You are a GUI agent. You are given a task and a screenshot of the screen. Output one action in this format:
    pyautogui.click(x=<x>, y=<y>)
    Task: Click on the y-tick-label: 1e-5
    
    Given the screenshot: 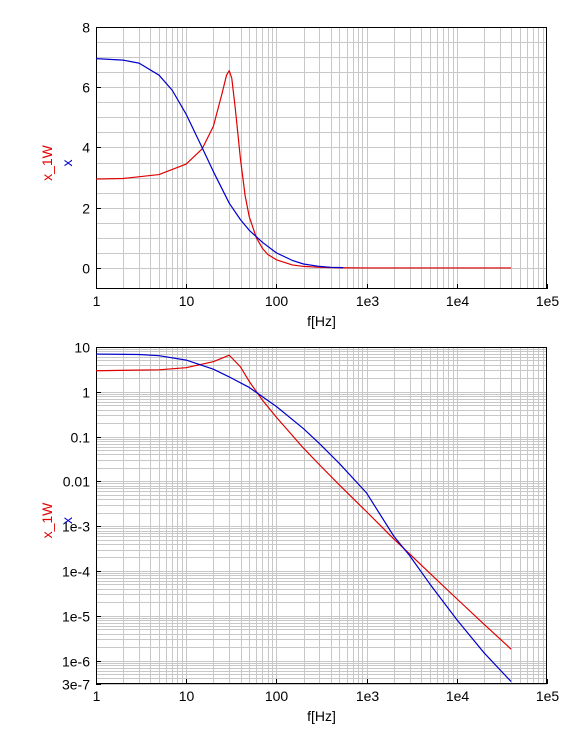 What is the action you would take?
    pyautogui.click(x=76, y=617)
    